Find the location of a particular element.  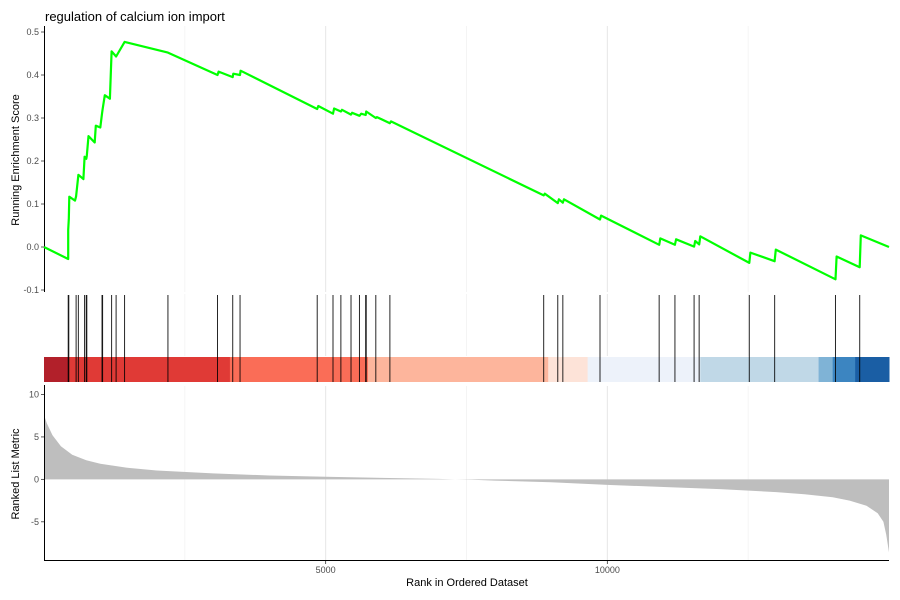

es-tick-label: 0.5 is located at coordinates (32, 32).